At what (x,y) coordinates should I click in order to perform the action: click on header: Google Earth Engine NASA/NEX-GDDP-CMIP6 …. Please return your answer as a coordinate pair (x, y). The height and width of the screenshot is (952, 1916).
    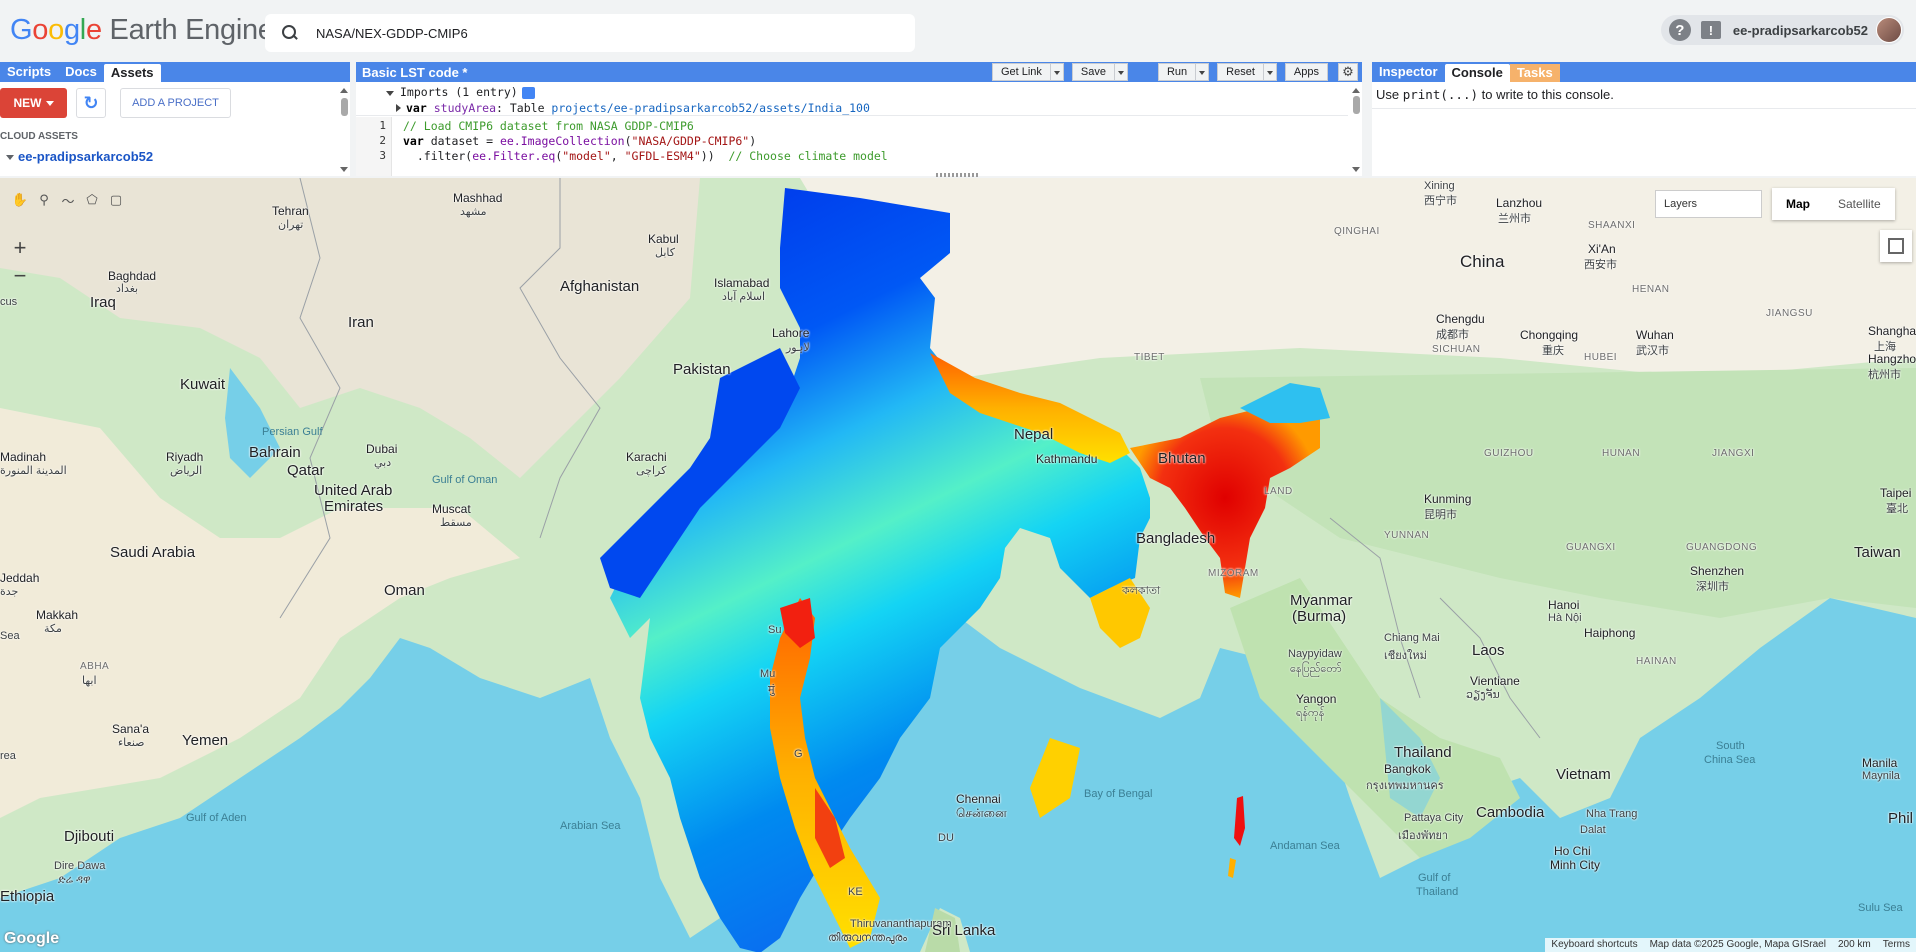
    Looking at the image, I should click on (958, 31).